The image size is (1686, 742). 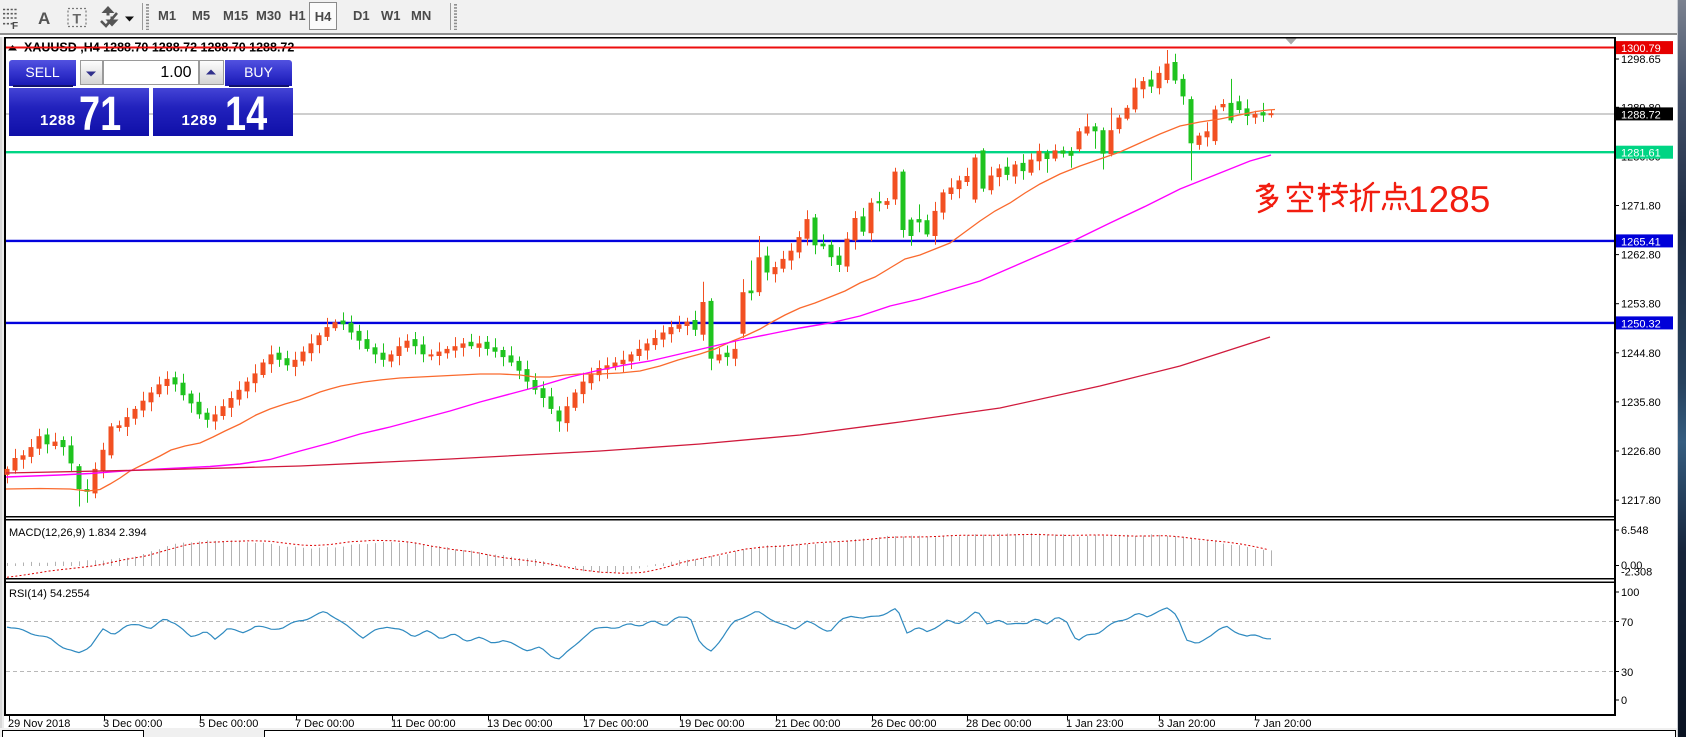 What do you see at coordinates (615, 724) in the screenshot?
I see `svg-text: 17 Dec 00:00` at bounding box center [615, 724].